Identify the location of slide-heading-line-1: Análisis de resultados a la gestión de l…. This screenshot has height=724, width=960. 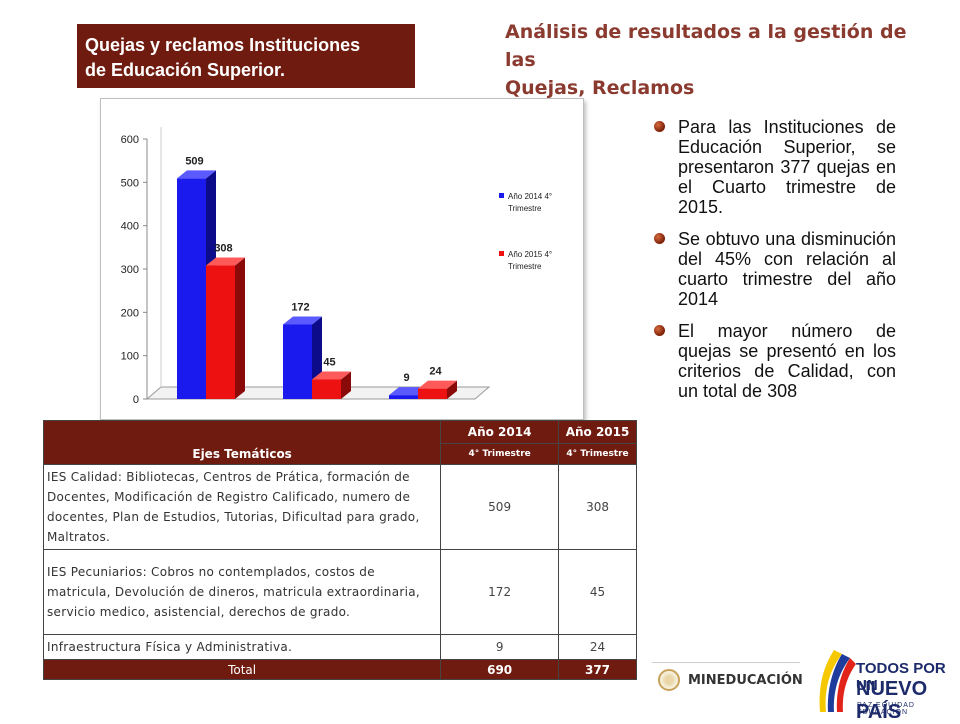
(706, 46).